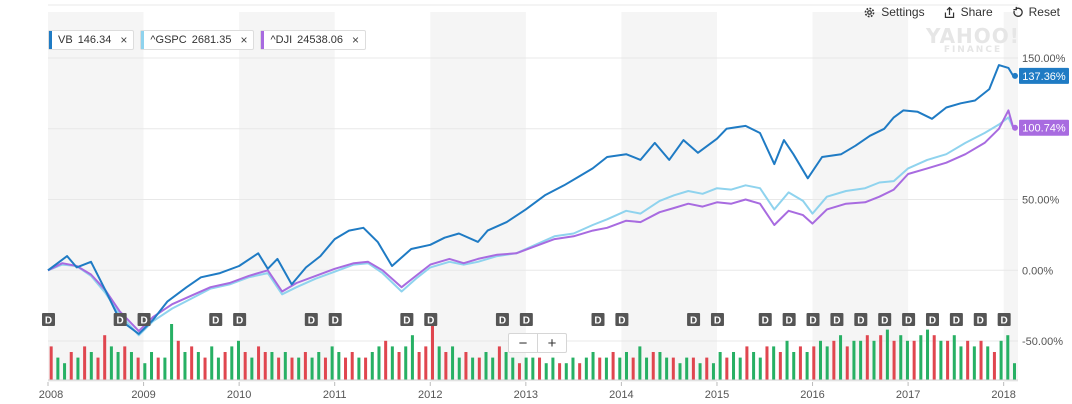 The image size is (1072, 404). What do you see at coordinates (320, 40) in the screenshot?
I see `series-value: 24538.06` at bounding box center [320, 40].